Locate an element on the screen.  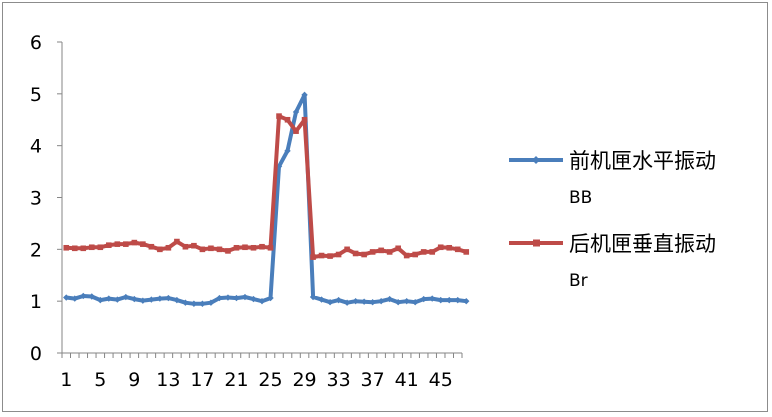
x-tick-label: 17 is located at coordinates (202, 380).